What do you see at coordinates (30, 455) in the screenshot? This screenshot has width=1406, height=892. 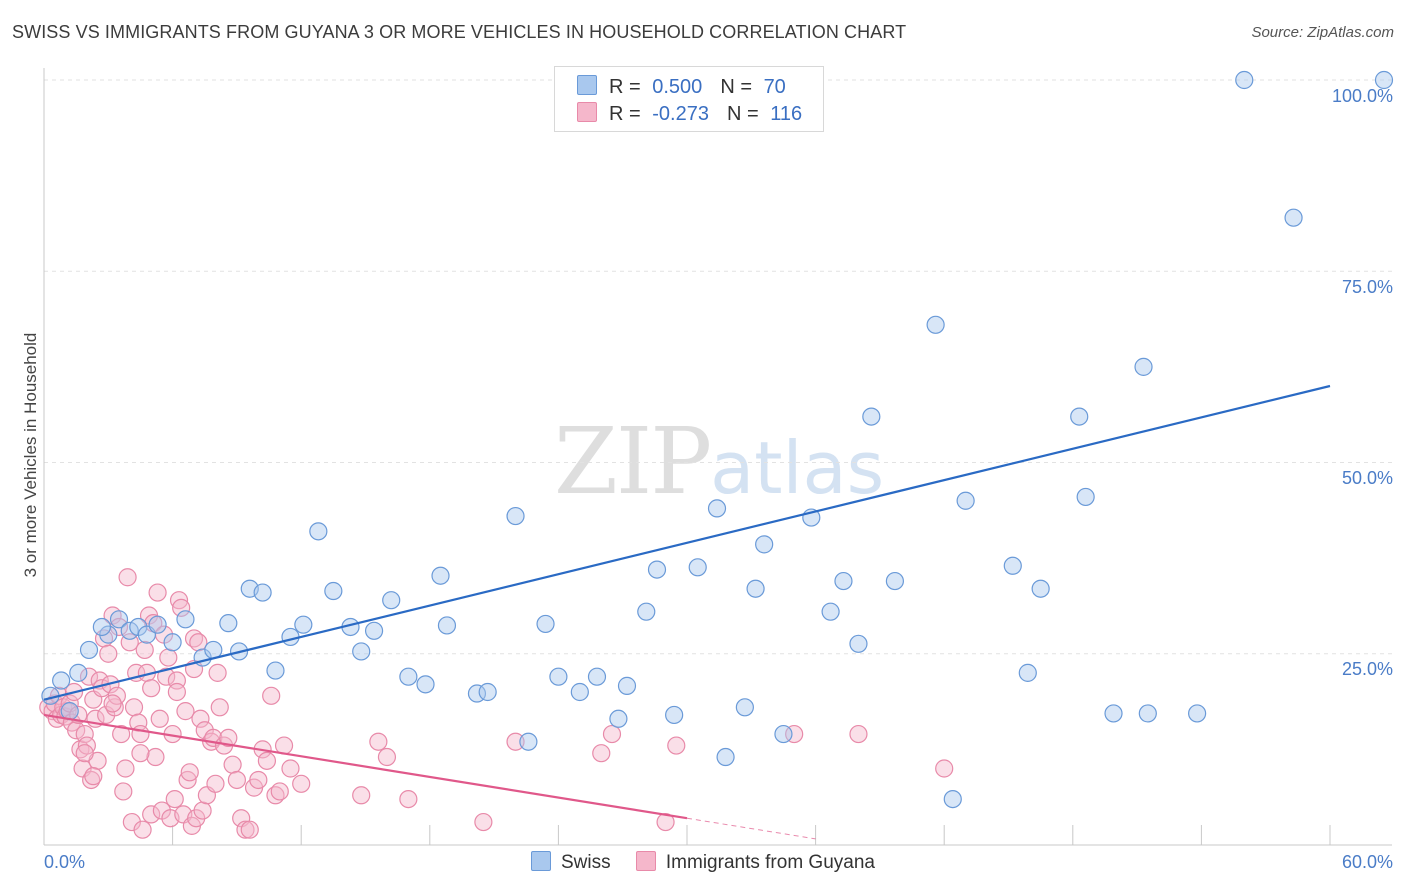 I see `y-axis-title: 3 or more Vehicles in Household` at bounding box center [30, 455].